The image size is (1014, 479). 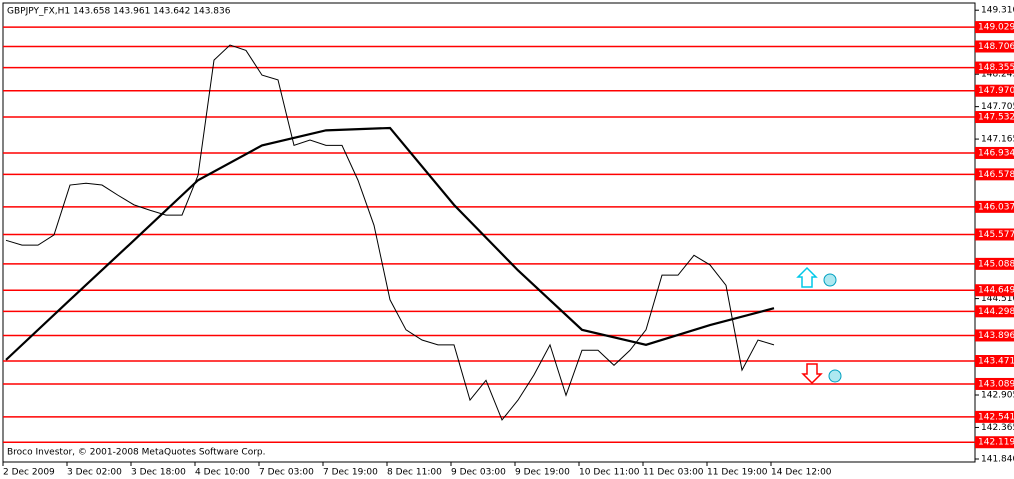 I want to click on x-tick-label: 14 Dec 12:00, so click(x=801, y=473).